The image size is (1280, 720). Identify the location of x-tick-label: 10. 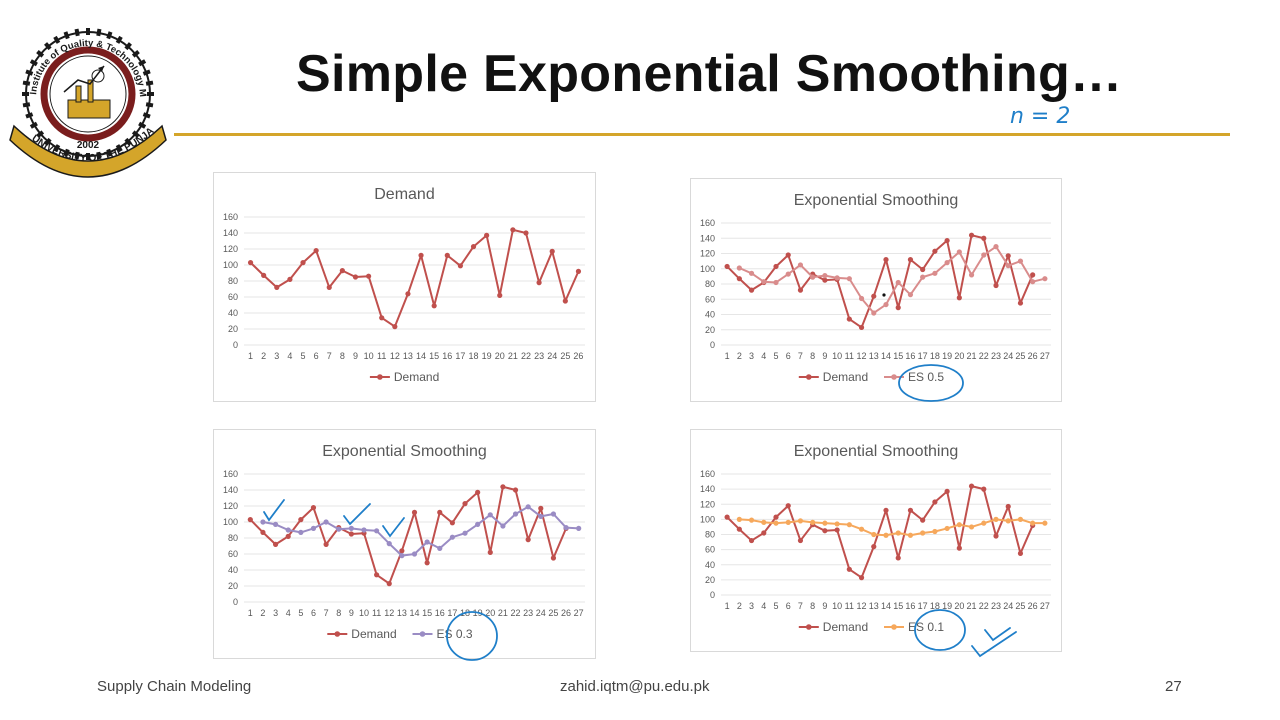
(837, 356).